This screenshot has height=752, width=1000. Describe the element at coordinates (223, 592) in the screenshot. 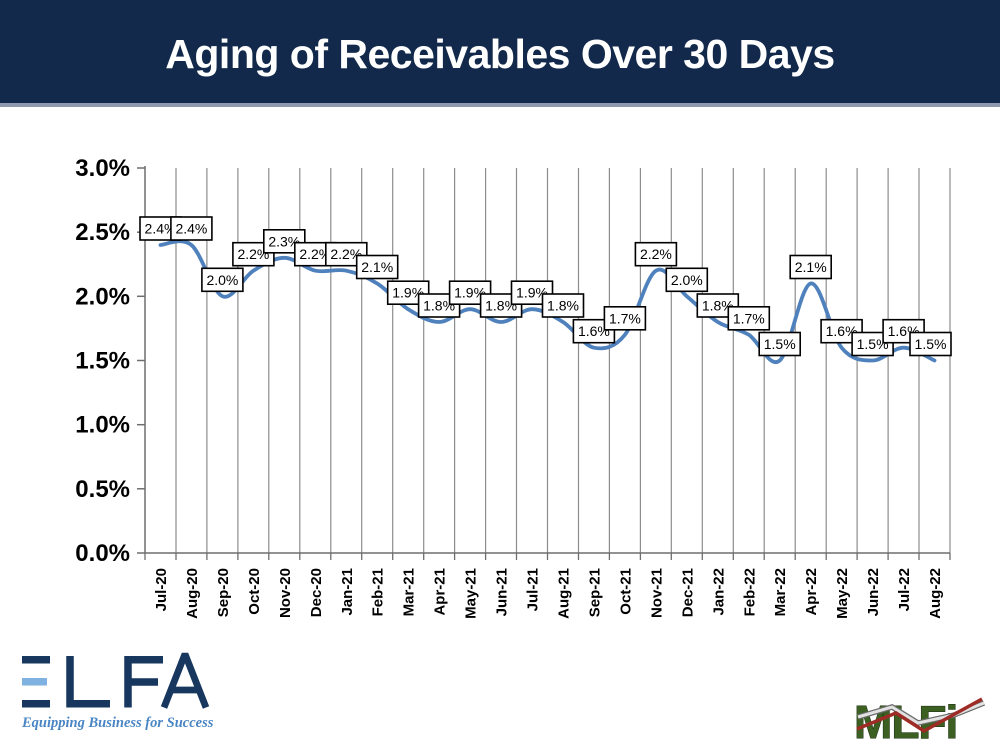

I see `x-axis-label: Sep-20` at that location.